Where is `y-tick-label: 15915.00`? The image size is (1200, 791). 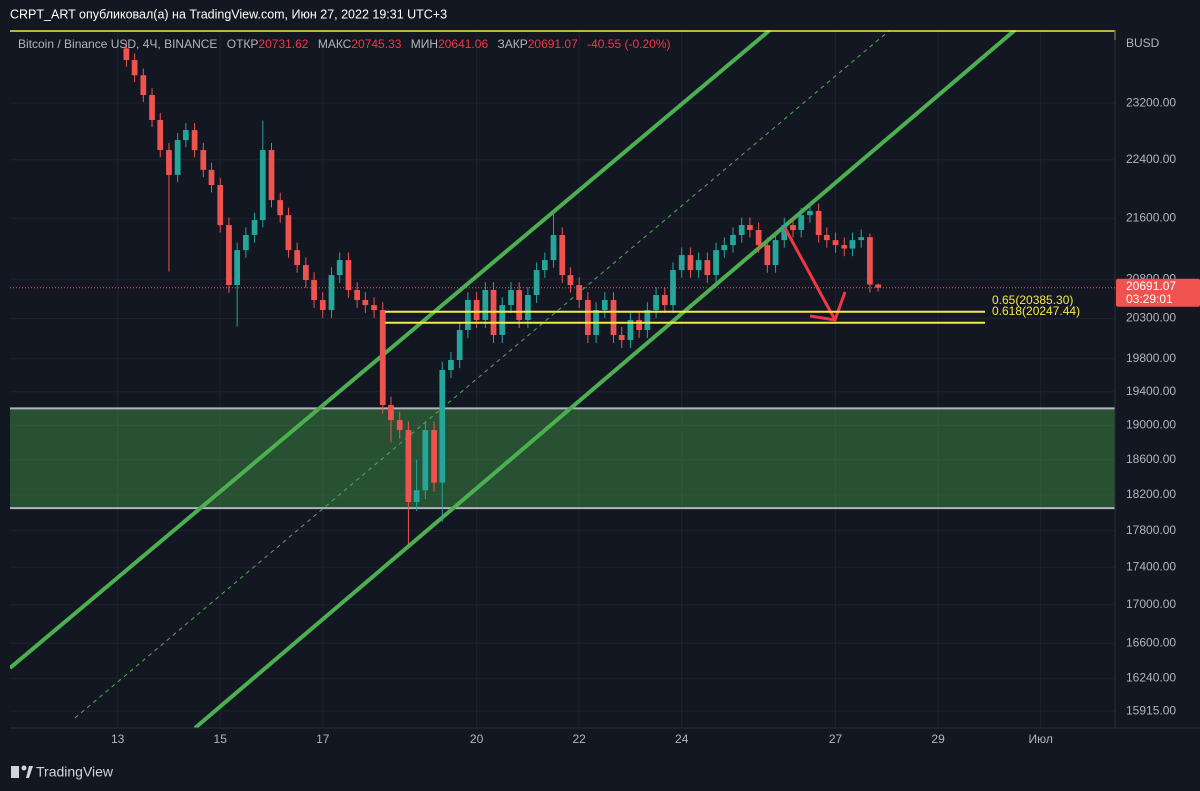 y-tick-label: 15915.00 is located at coordinates (1151, 710).